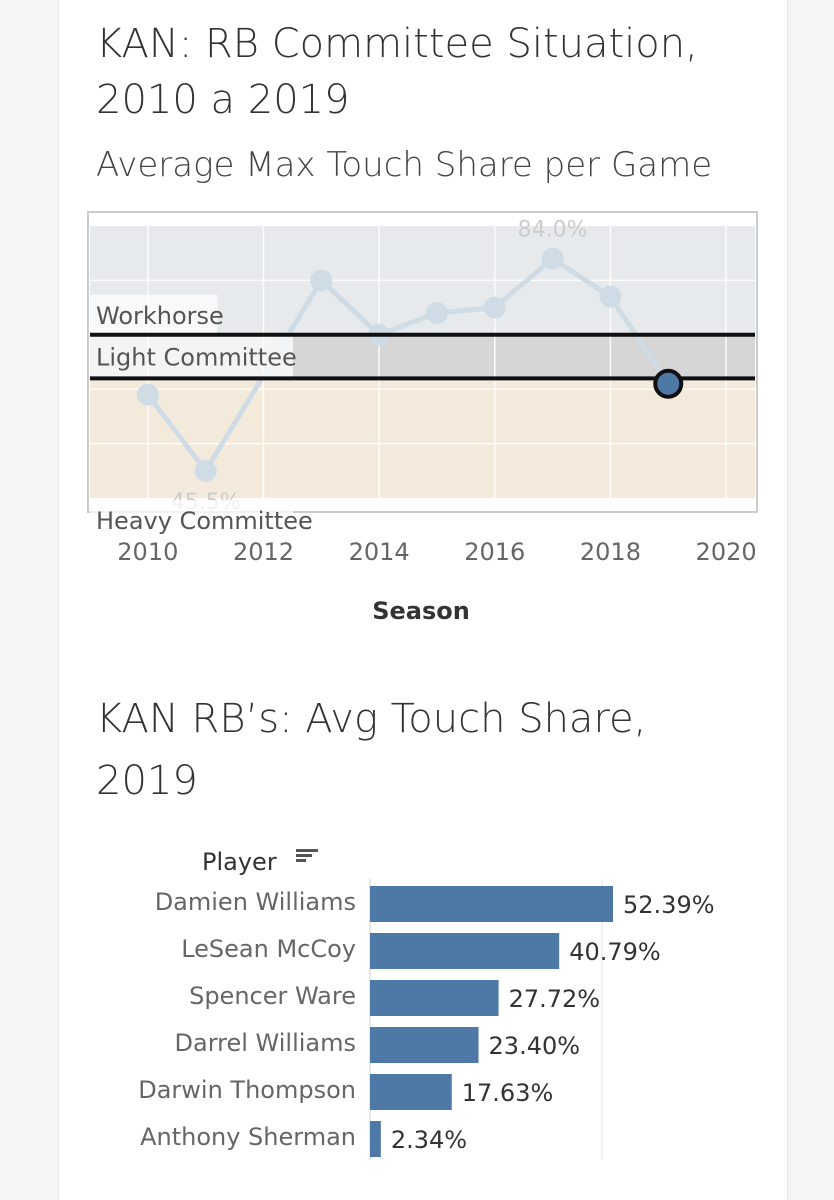 The image size is (834, 1200). Describe the element at coordinates (421, 611) in the screenshot. I see `x-axis-title: Season` at that location.